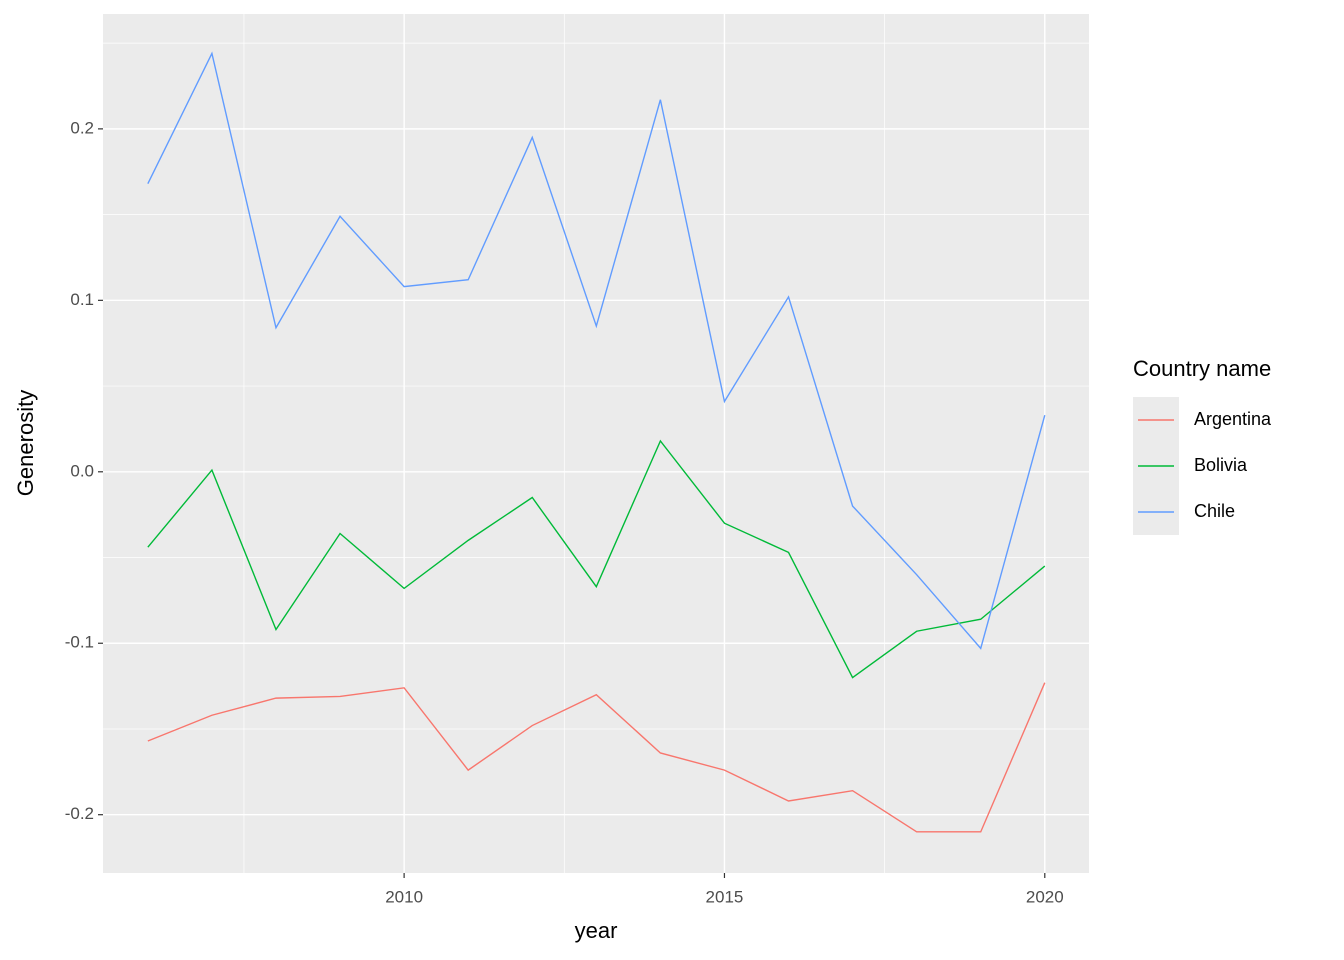 Image resolution: width=1344 pixels, height=960 pixels. Describe the element at coordinates (82, 127) in the screenshot. I see `y-tick-label: 0.2` at that location.